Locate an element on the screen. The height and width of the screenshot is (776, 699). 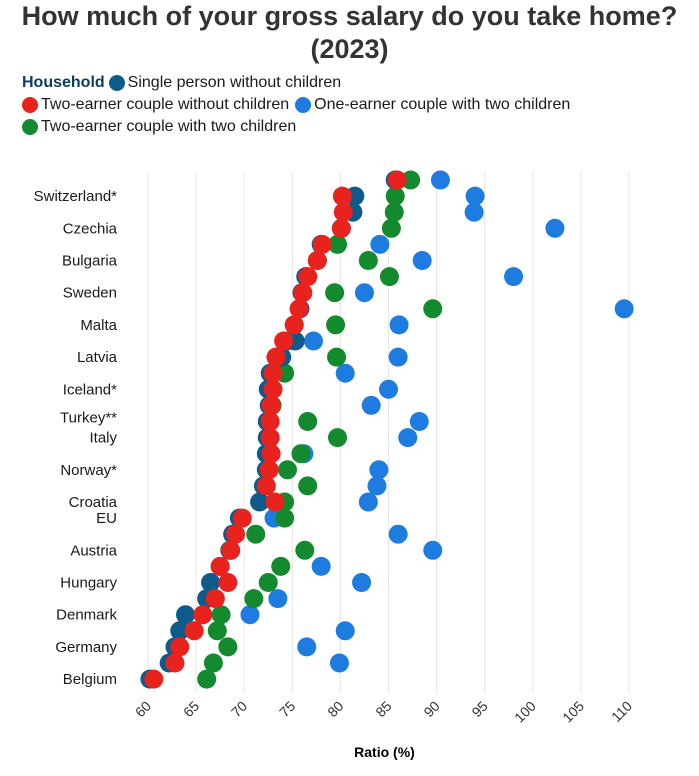
legend-title: Household is located at coordinates (63, 82).